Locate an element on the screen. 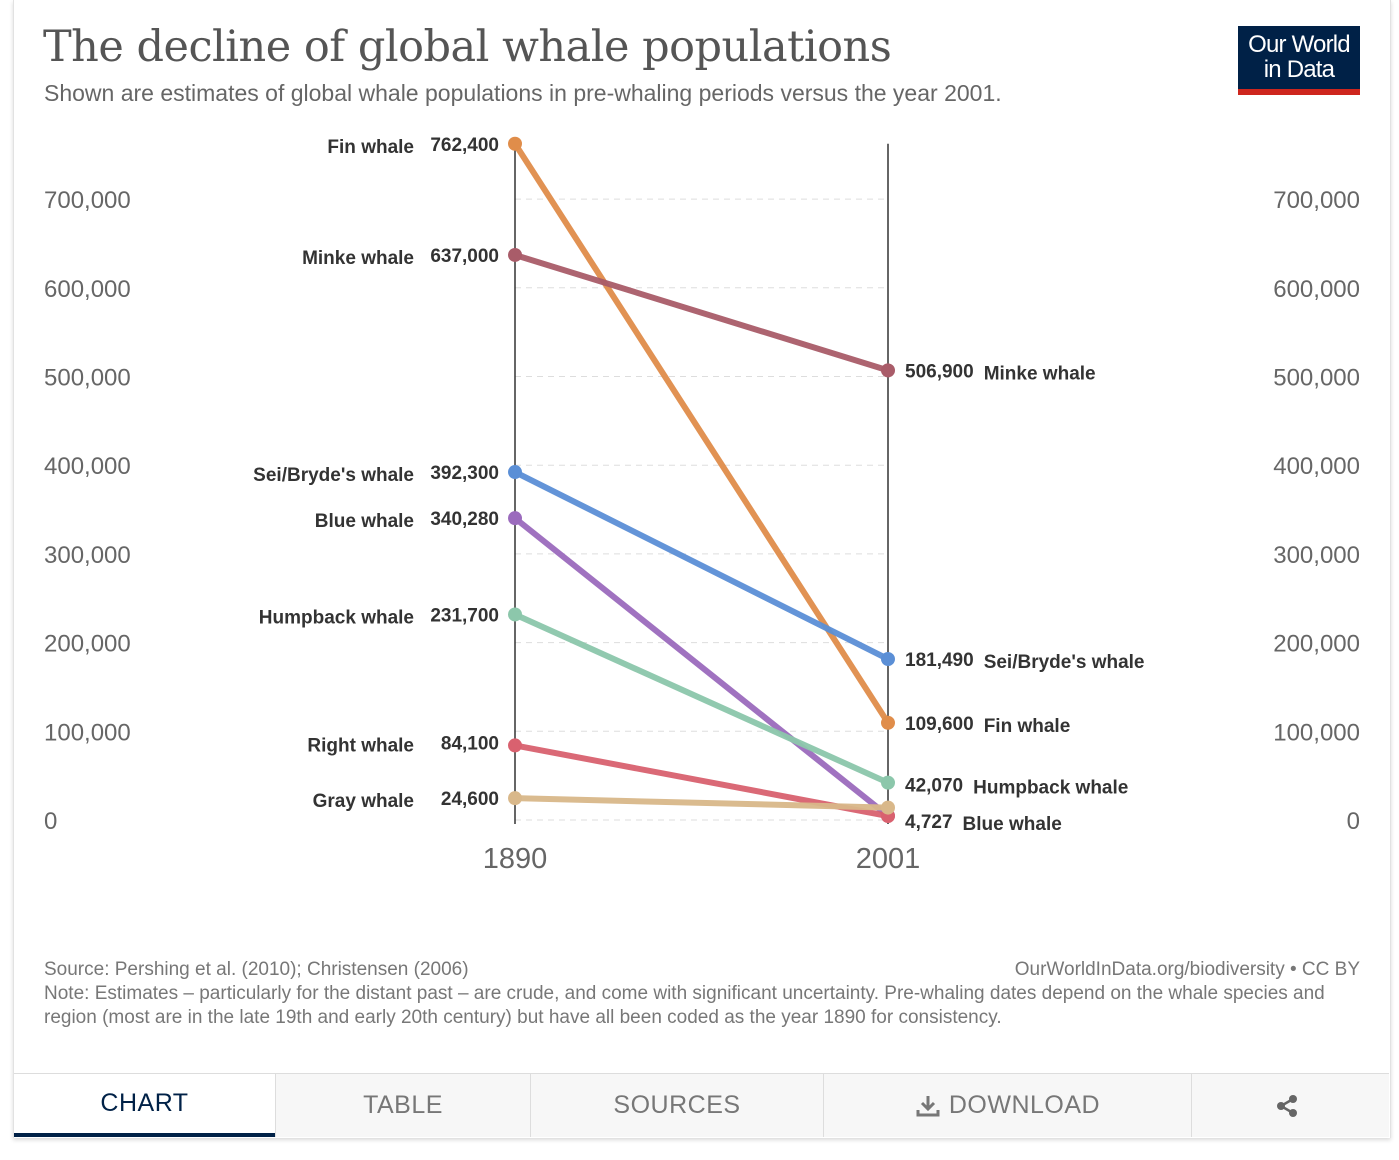  value-label-1890-blue-whale: 340,280 is located at coordinates (464, 519).